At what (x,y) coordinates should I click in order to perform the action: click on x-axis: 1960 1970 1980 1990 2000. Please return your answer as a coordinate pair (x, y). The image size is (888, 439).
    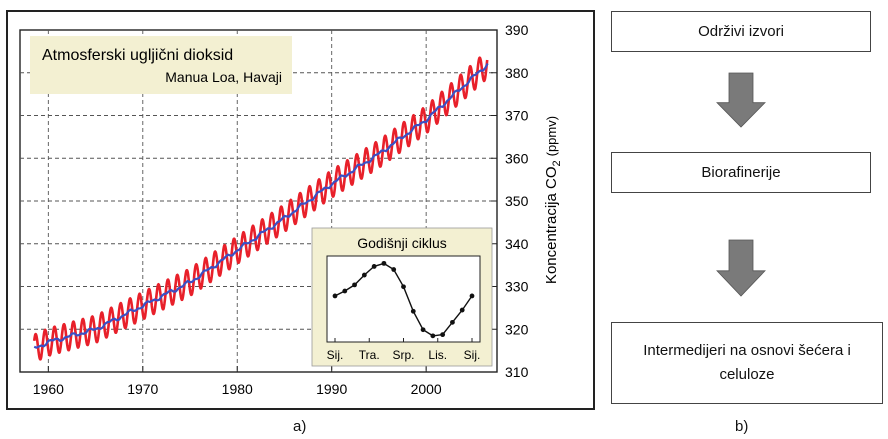
    Looking at the image, I should click on (237, 381).